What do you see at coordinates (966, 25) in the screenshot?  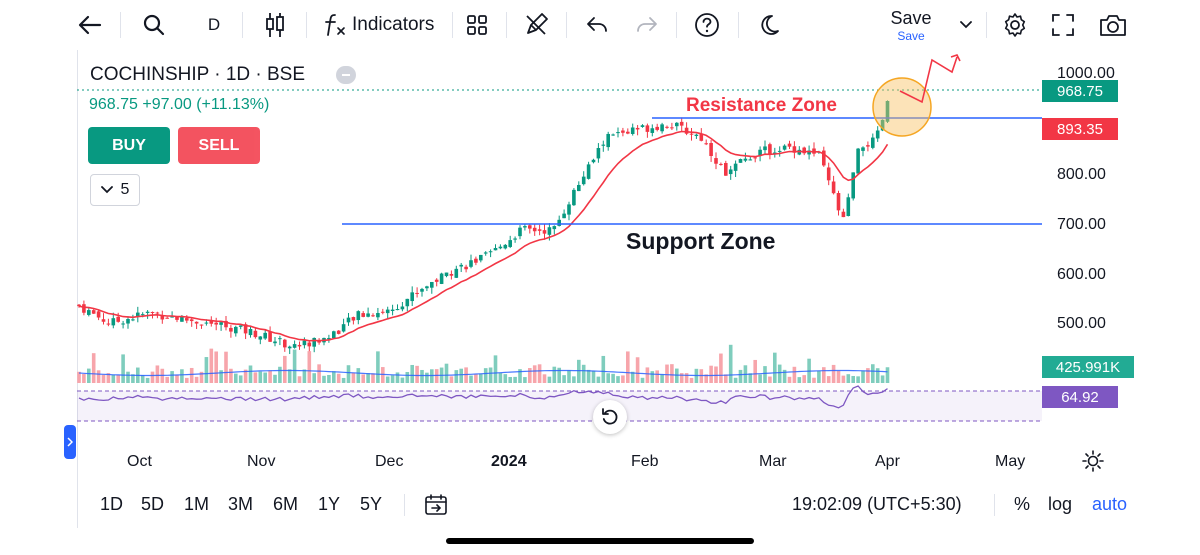 I see `chevron-down-icon` at bounding box center [966, 25].